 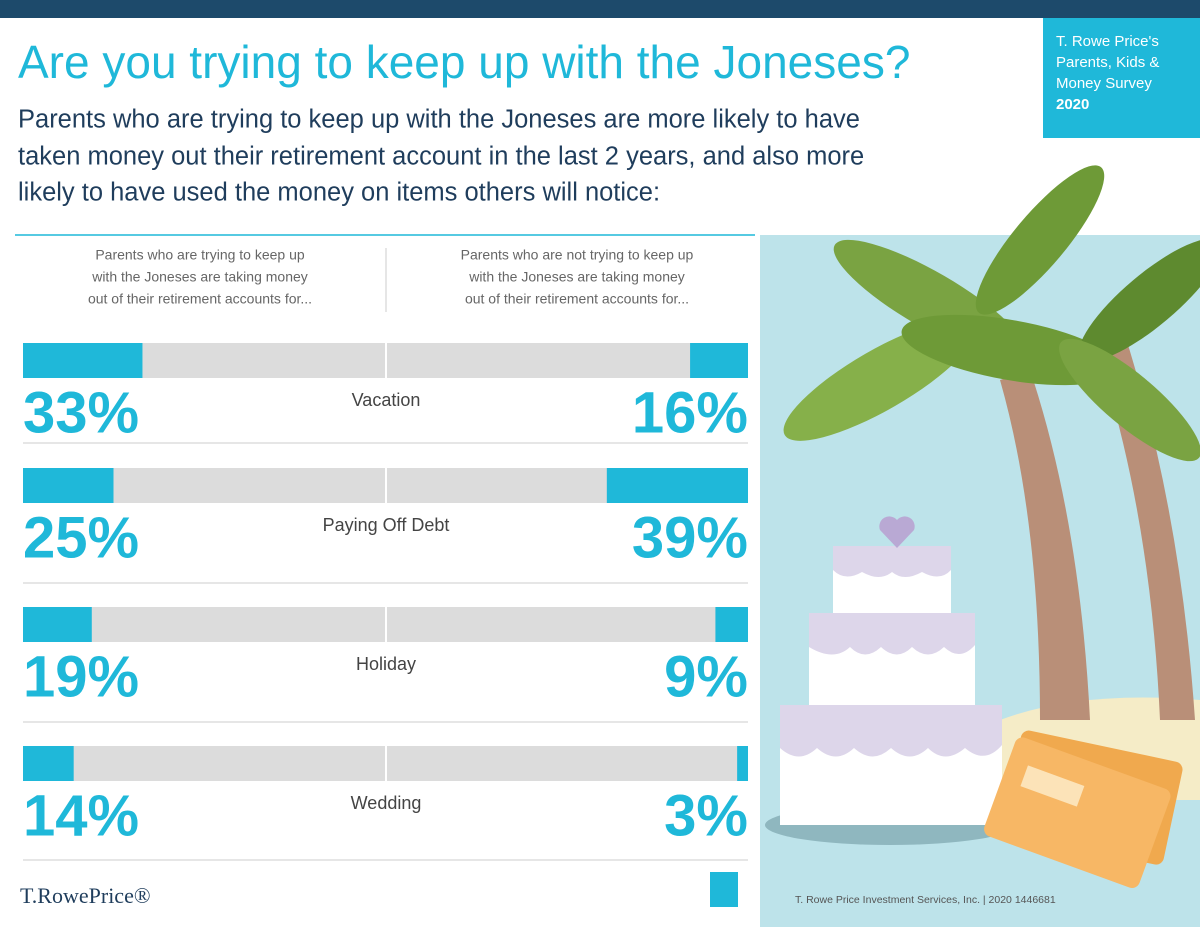 What do you see at coordinates (724, 889) in the screenshot?
I see `logo-icon` at bounding box center [724, 889].